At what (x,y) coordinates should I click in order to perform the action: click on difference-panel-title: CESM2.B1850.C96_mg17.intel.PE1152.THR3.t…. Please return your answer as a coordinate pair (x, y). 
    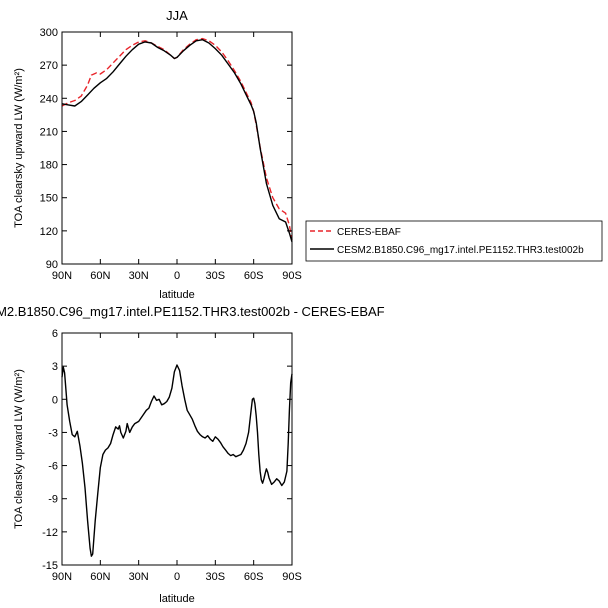
    Looking at the image, I should click on (192, 311).